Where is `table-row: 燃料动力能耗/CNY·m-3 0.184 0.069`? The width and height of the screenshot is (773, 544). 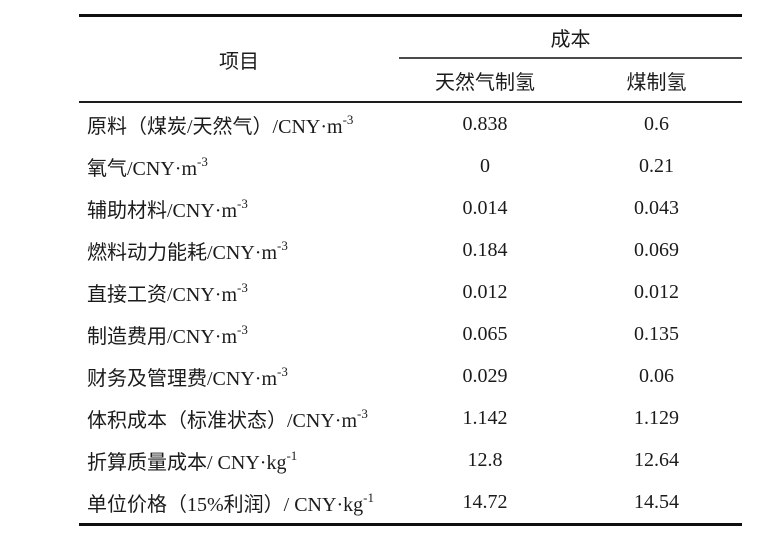 table-row: 燃料动力能耗/CNY·m-3 0.184 0.069 is located at coordinates (410, 250).